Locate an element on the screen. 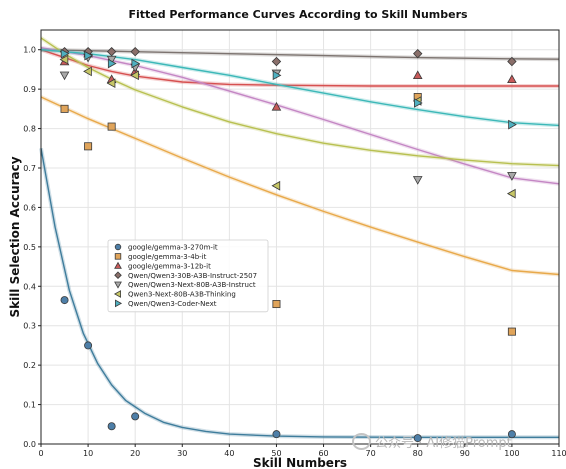 This screenshot has width=566, height=469. x-axis-label: Skill Numbers is located at coordinates (300, 462).